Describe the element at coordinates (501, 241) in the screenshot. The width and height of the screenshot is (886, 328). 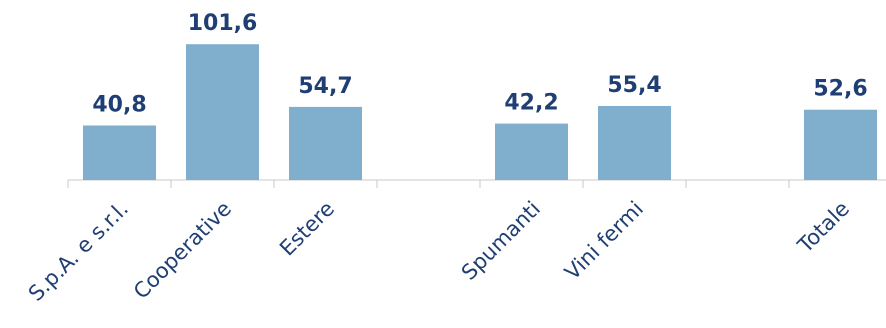
I see `category-label: Spumanti` at that location.